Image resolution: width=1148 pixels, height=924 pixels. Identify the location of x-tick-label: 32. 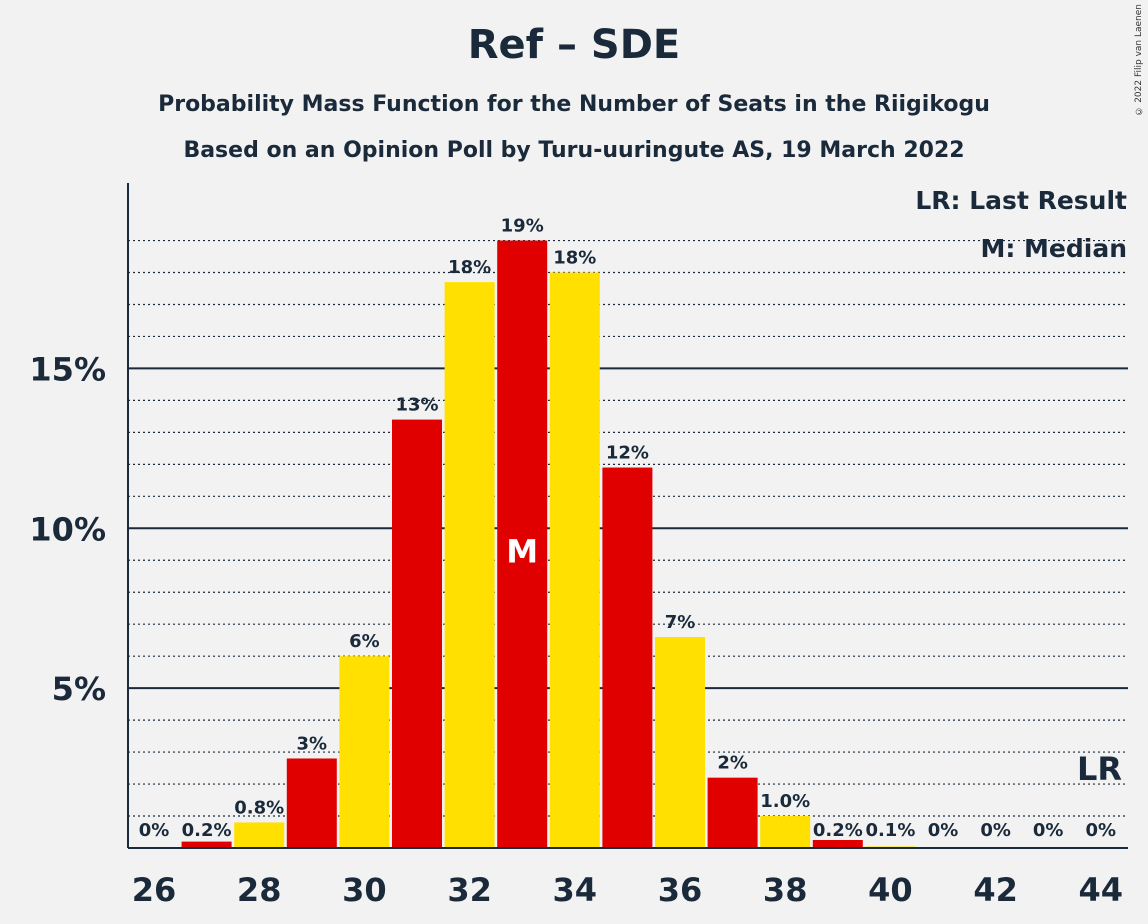
(469, 890).